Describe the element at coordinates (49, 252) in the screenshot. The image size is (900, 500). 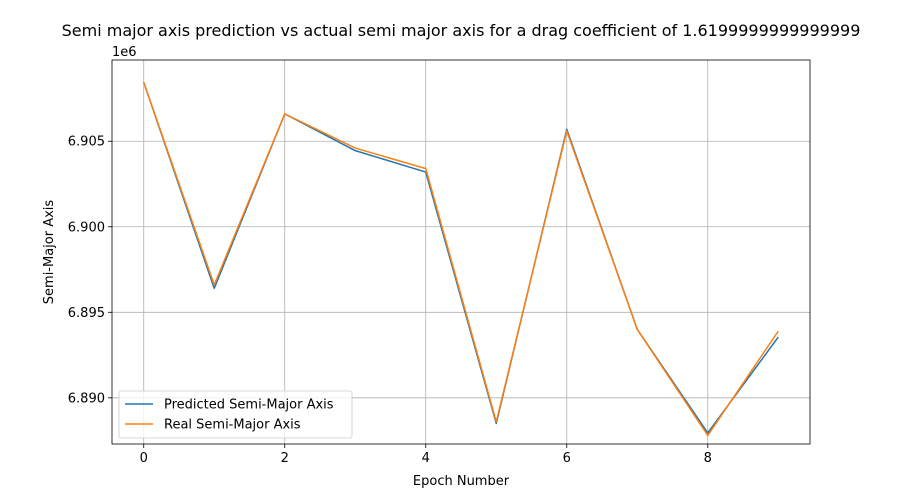
I see `y-axis-label: Semi-Major Axis` at that location.